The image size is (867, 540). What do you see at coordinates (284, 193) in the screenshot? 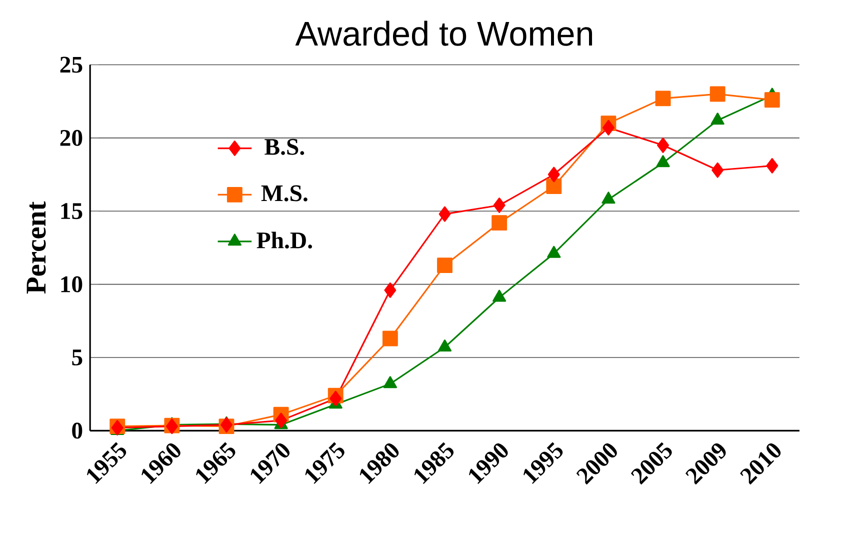
I see `legend-label: M.S.` at bounding box center [284, 193].